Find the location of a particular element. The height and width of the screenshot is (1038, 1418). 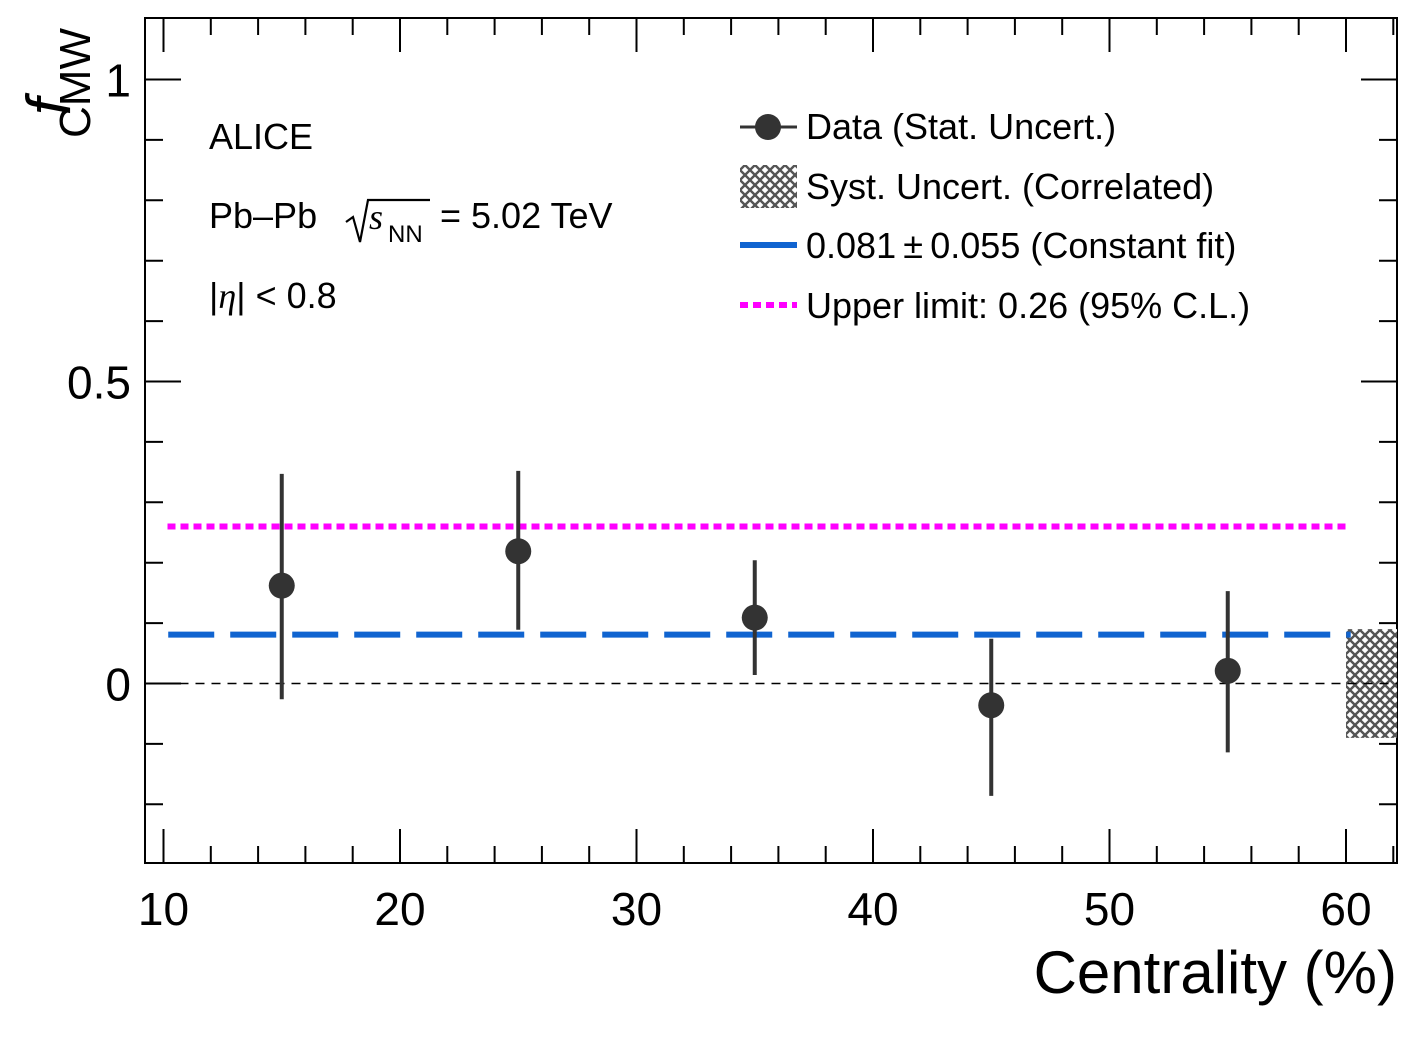

y-tick-label: 0.5 is located at coordinates (99, 383).